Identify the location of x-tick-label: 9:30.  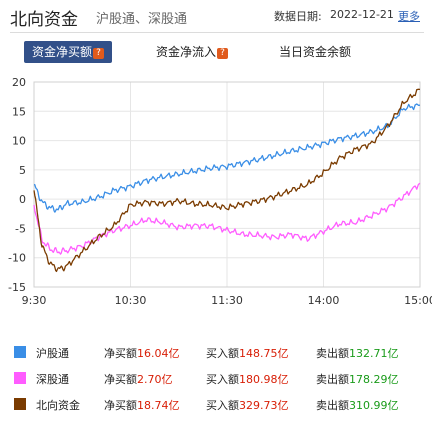
(34, 300).